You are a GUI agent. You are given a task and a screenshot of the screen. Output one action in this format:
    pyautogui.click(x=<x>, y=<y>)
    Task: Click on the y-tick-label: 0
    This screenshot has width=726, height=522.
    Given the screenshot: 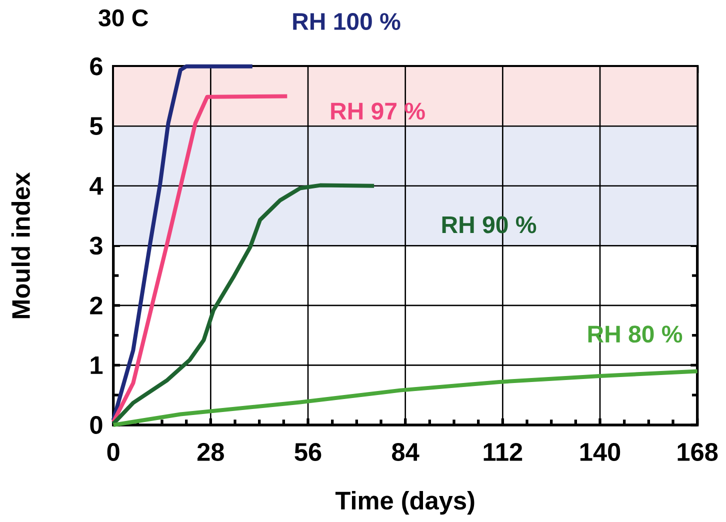 What is the action you would take?
    pyautogui.click(x=96, y=425)
    